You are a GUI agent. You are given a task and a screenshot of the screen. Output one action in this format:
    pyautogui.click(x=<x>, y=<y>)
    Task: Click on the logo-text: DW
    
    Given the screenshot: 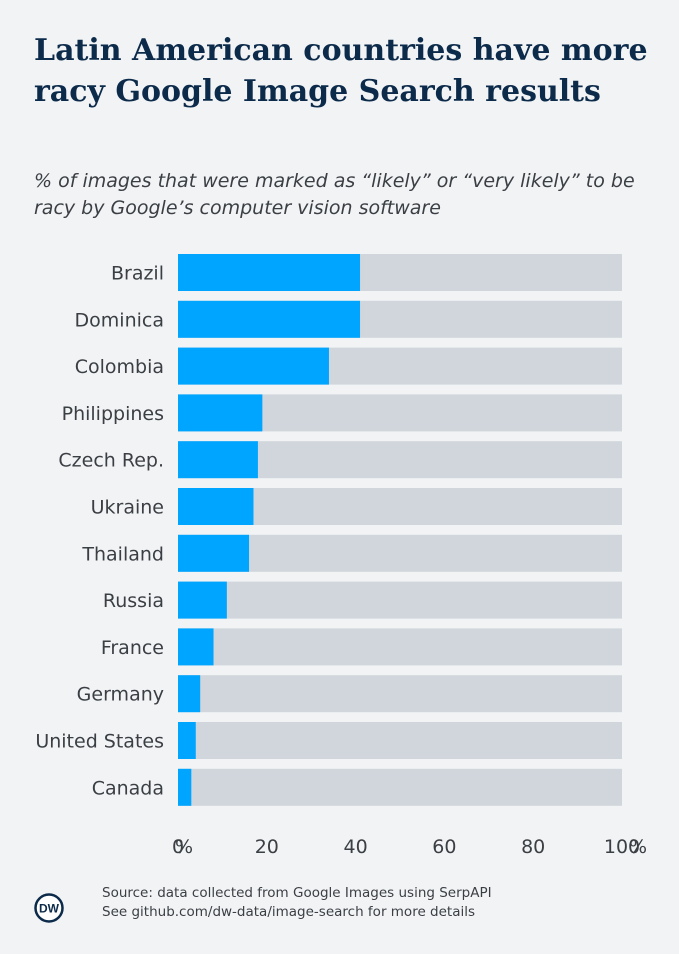 What is the action you would take?
    pyautogui.click(x=49, y=909)
    